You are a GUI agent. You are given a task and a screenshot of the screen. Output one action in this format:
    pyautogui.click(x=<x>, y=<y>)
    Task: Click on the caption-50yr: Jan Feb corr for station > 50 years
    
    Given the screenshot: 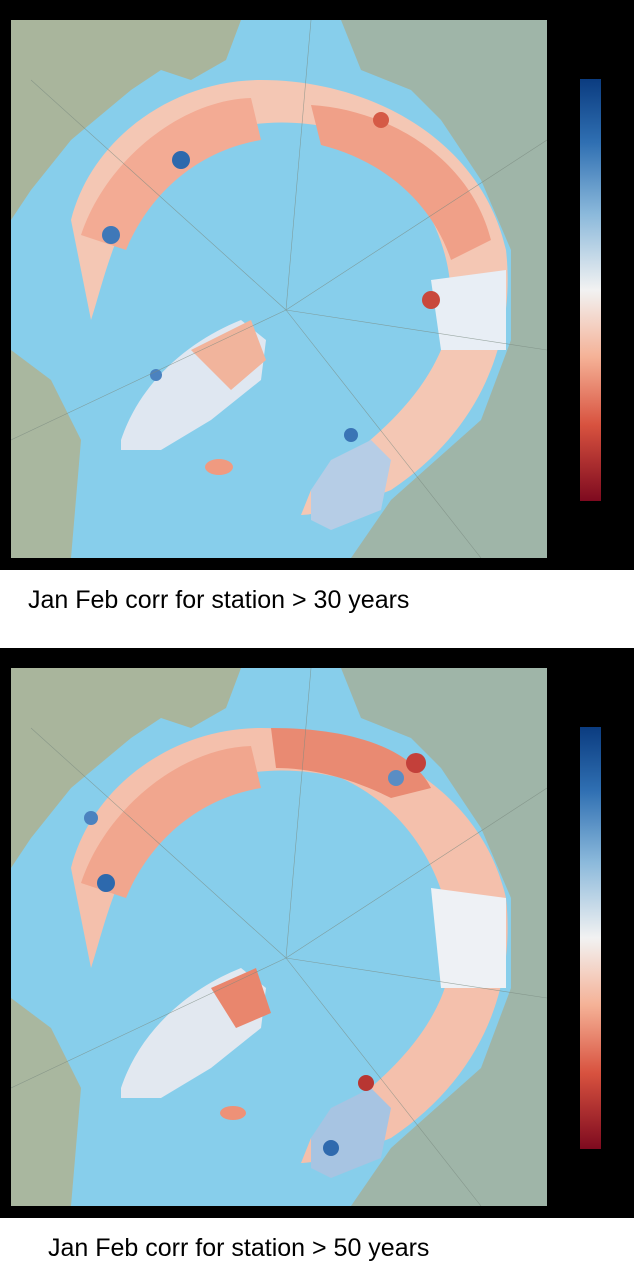 What is the action you would take?
    pyautogui.click(x=239, y=1248)
    